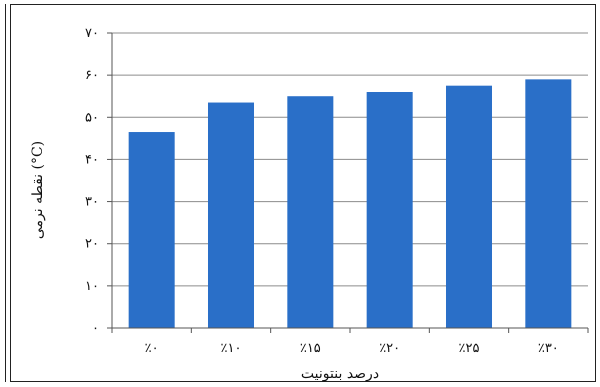  Describe the element at coordinates (5, 193) in the screenshot. I see `left-border-line` at that location.